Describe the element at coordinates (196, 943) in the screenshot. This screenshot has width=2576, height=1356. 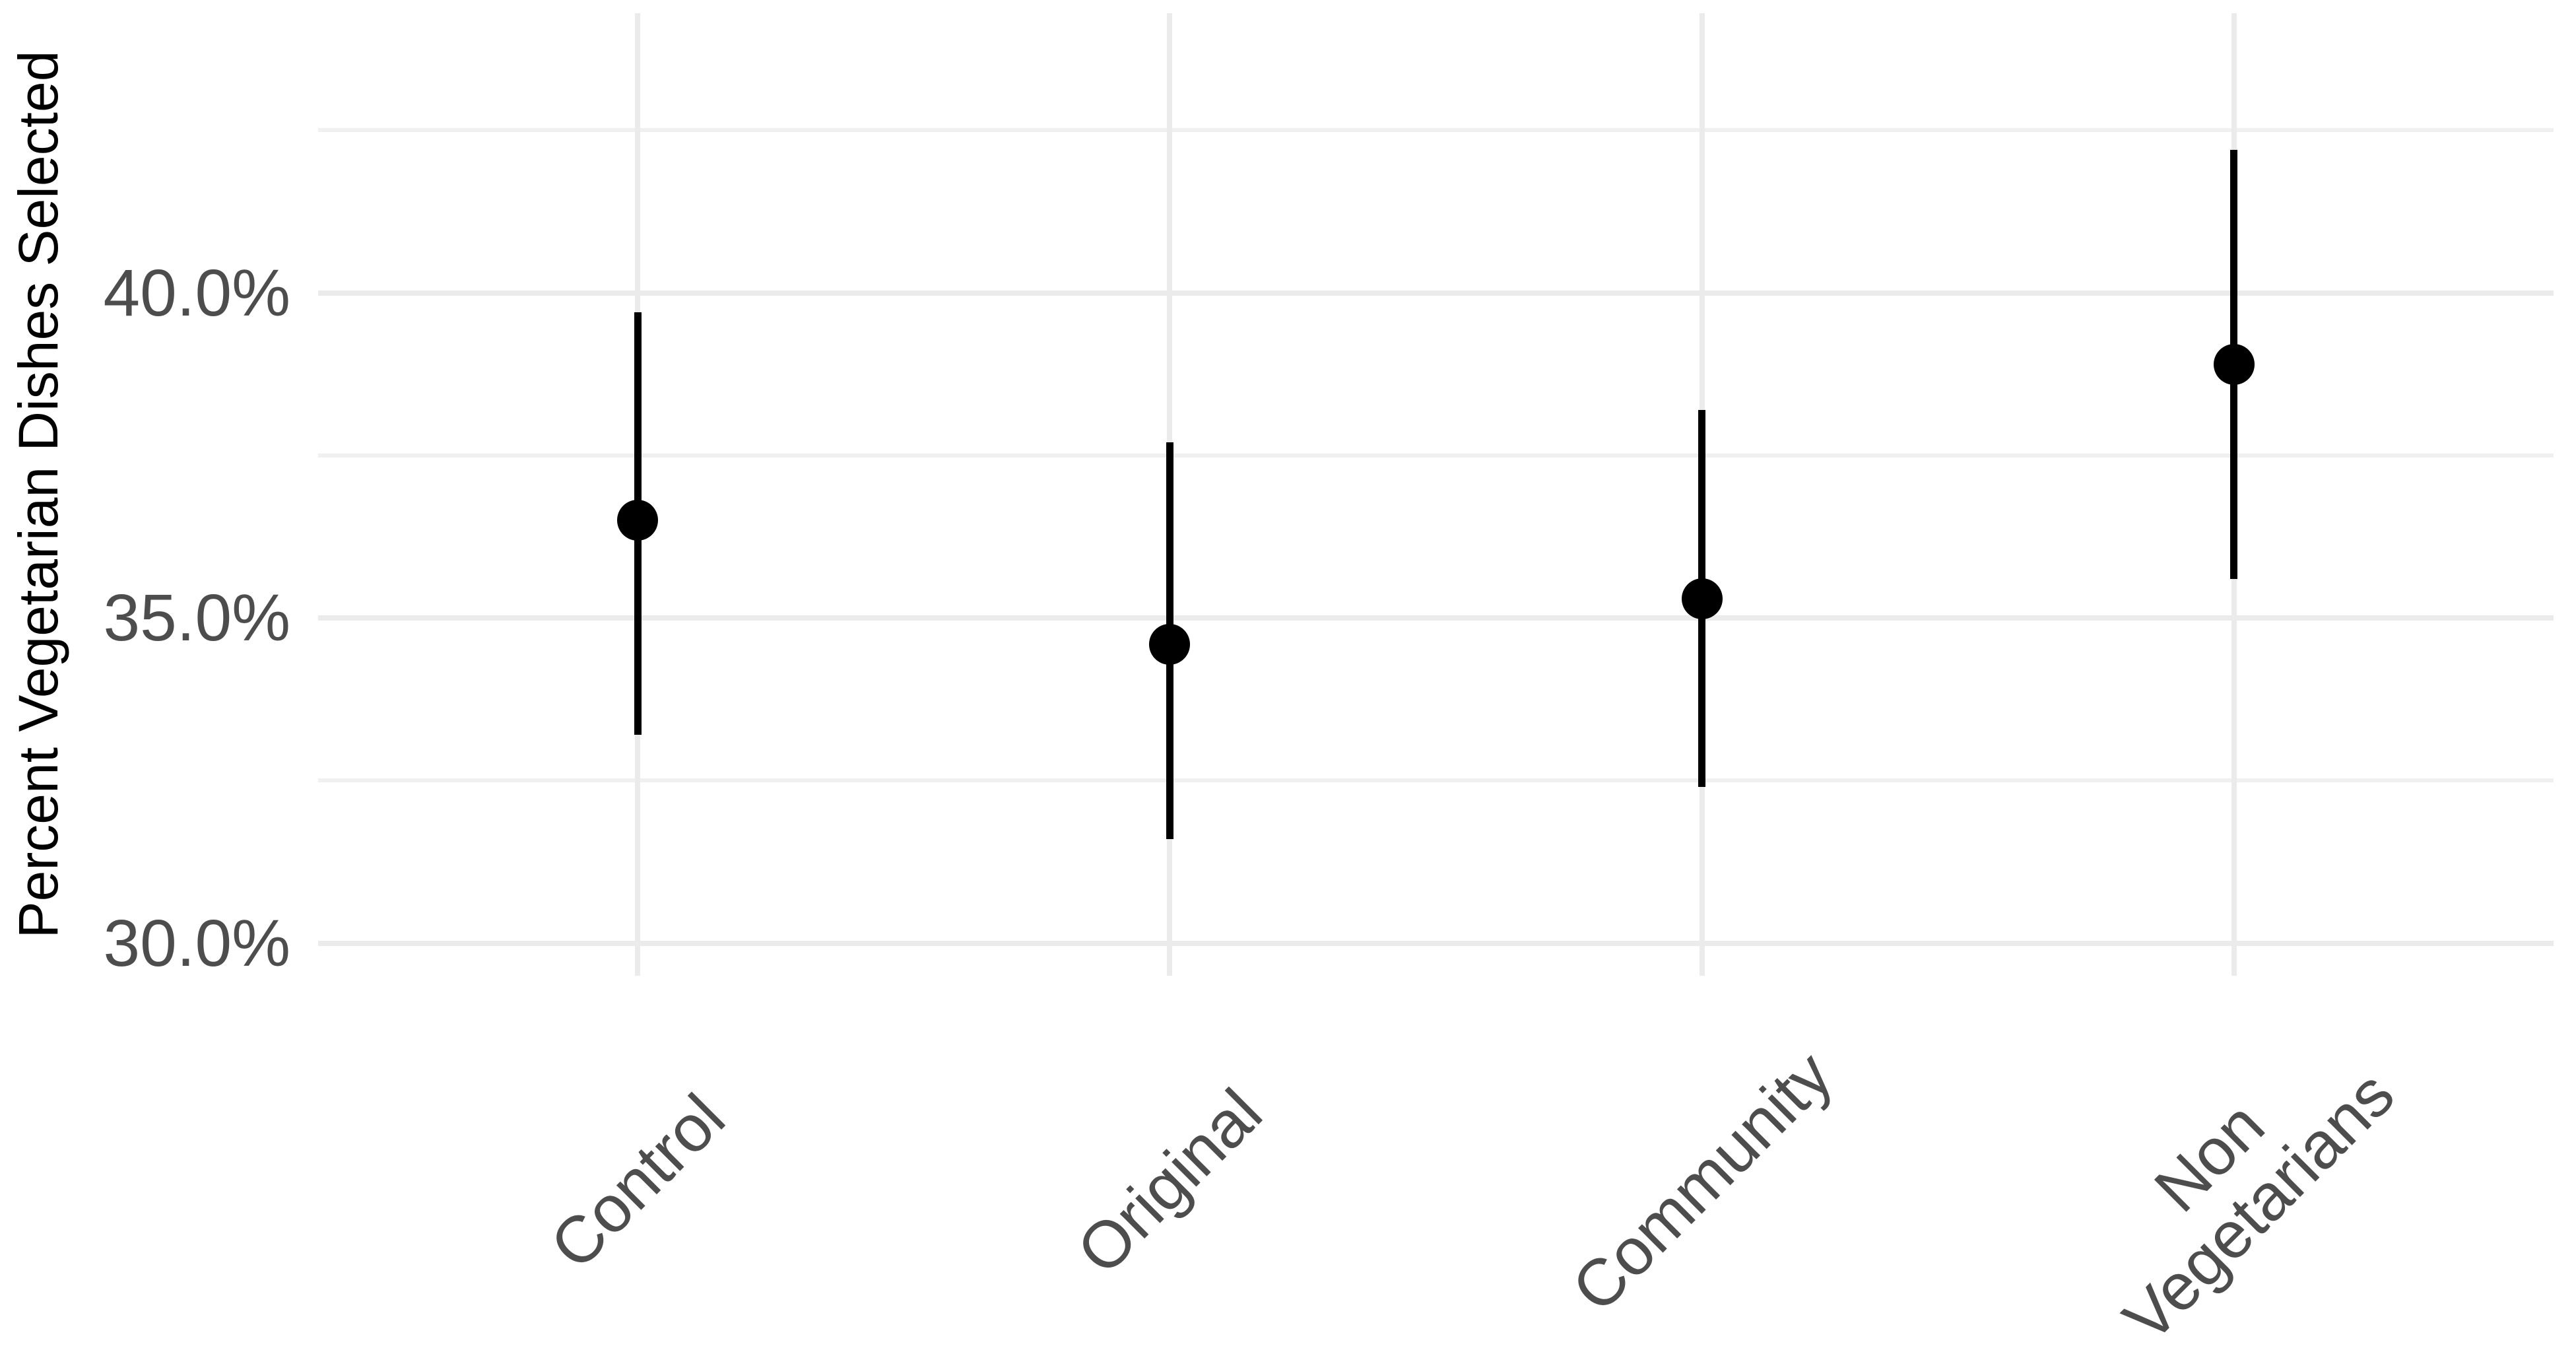
I see `y-tick-label: 30.0%` at that location.